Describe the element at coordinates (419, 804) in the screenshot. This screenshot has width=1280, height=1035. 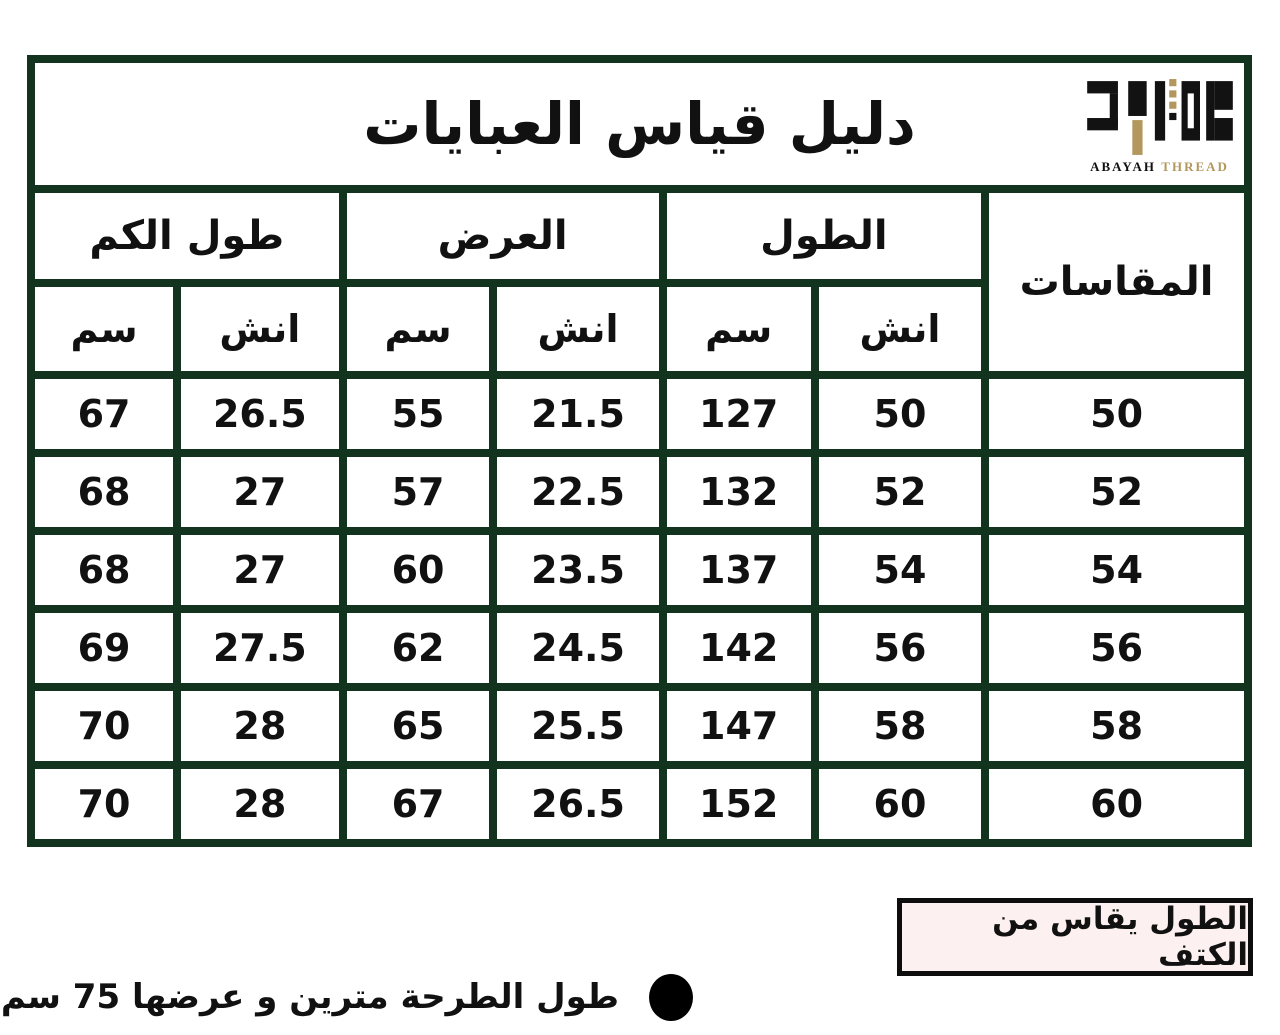
I see `width-cm-cell: 67` at that location.